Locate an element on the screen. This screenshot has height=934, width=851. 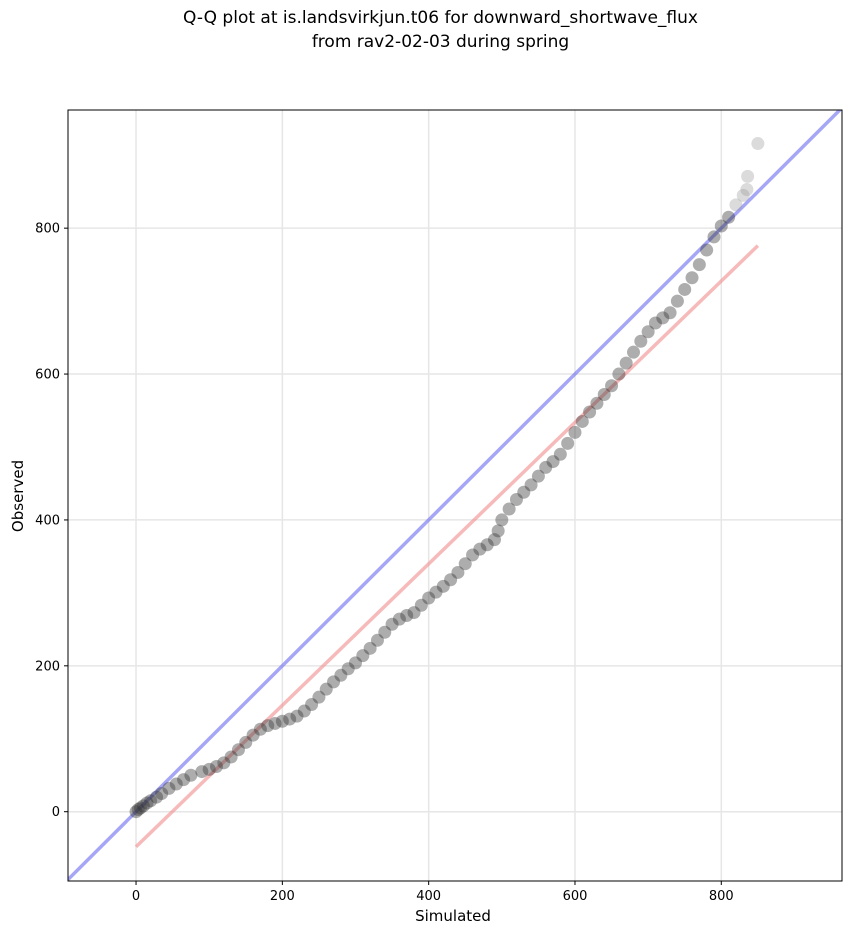
x-tick-label: 600 is located at coordinates (575, 896).